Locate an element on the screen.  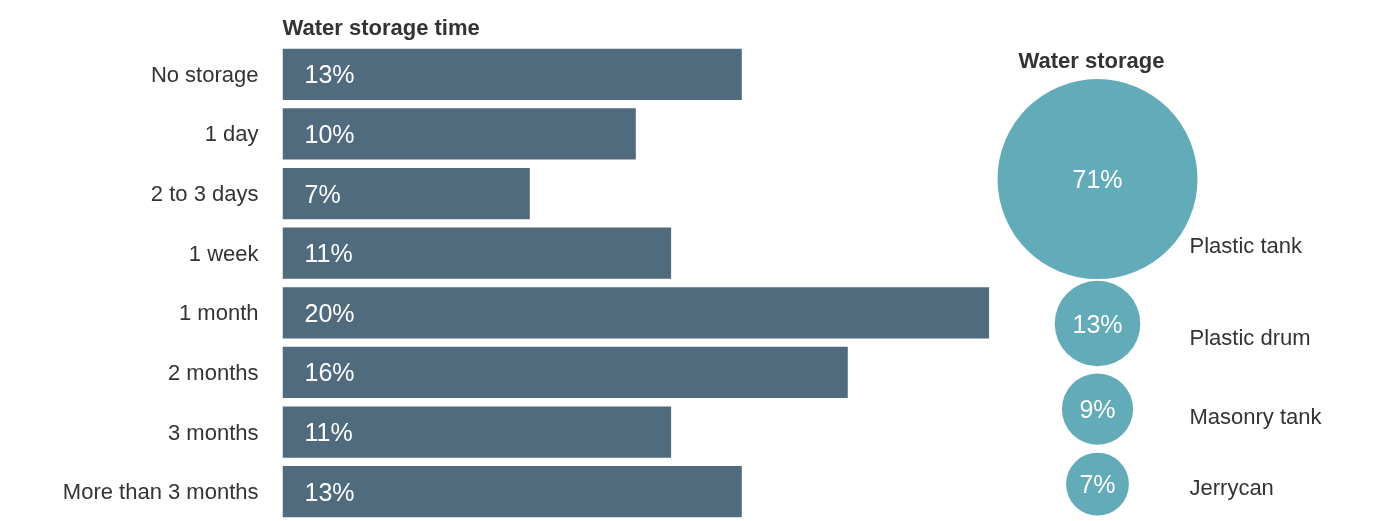
y-tick-label: 1 week is located at coordinates (224, 253).